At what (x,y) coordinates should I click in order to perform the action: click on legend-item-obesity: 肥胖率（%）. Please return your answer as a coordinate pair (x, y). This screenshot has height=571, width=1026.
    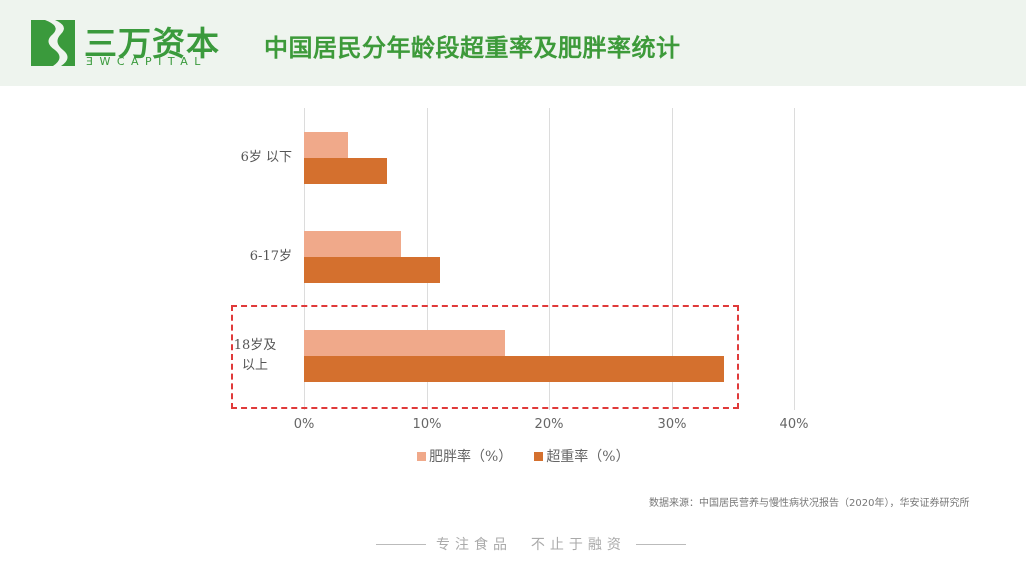
    Looking at the image, I should click on (464, 456).